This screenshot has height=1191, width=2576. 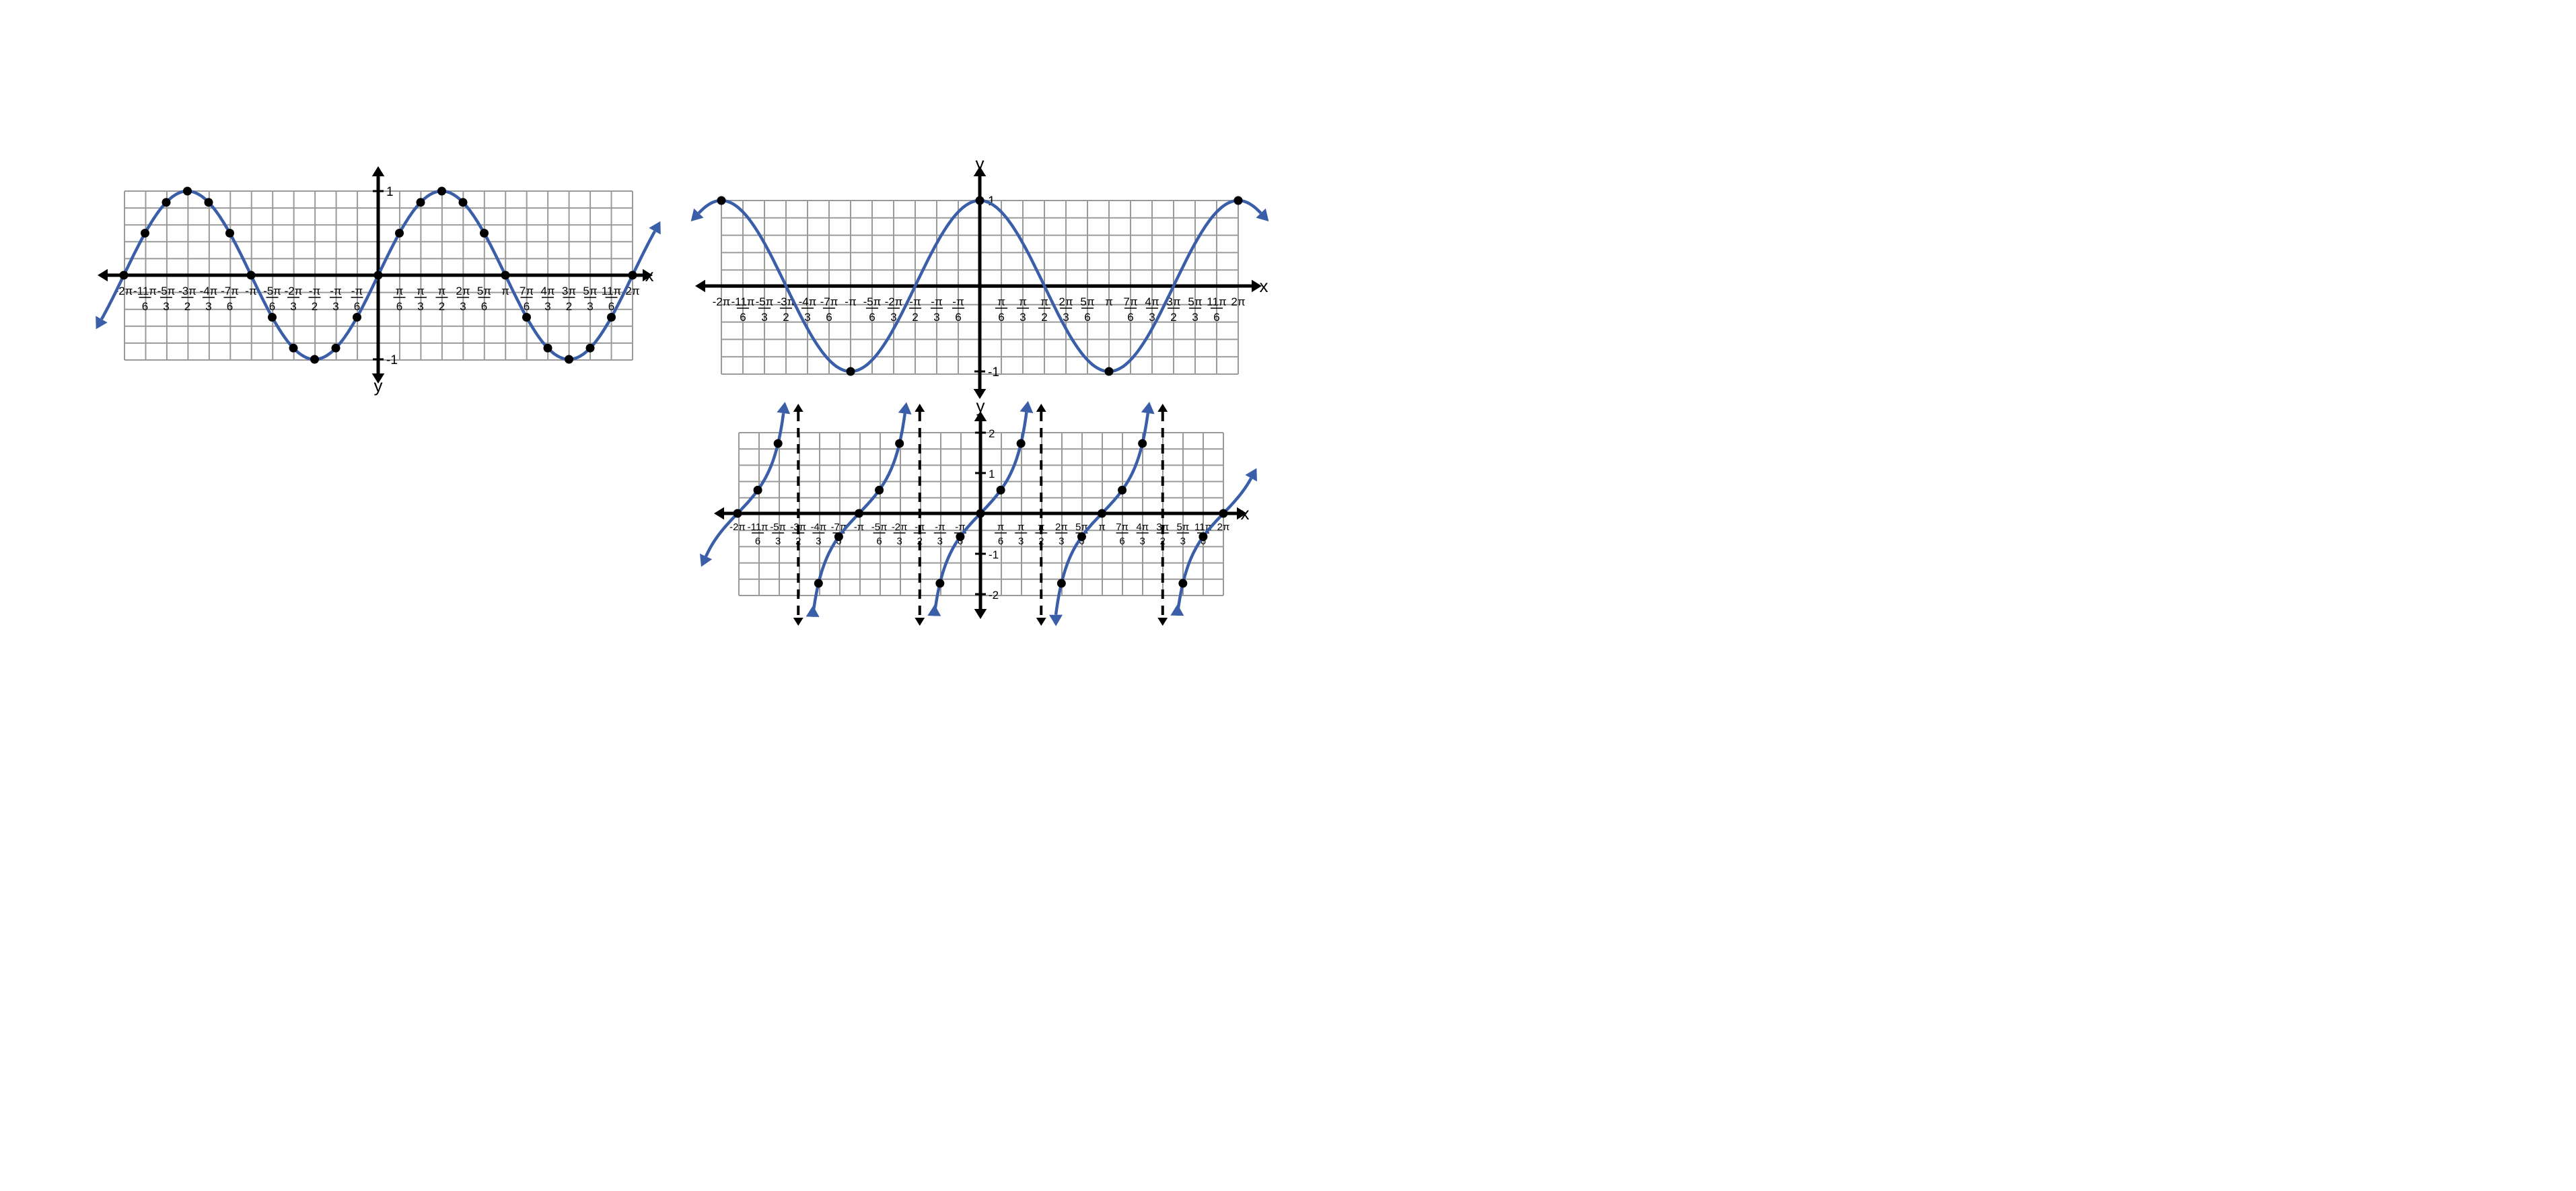 I want to click on y-tick-label: -1, so click(x=994, y=554).